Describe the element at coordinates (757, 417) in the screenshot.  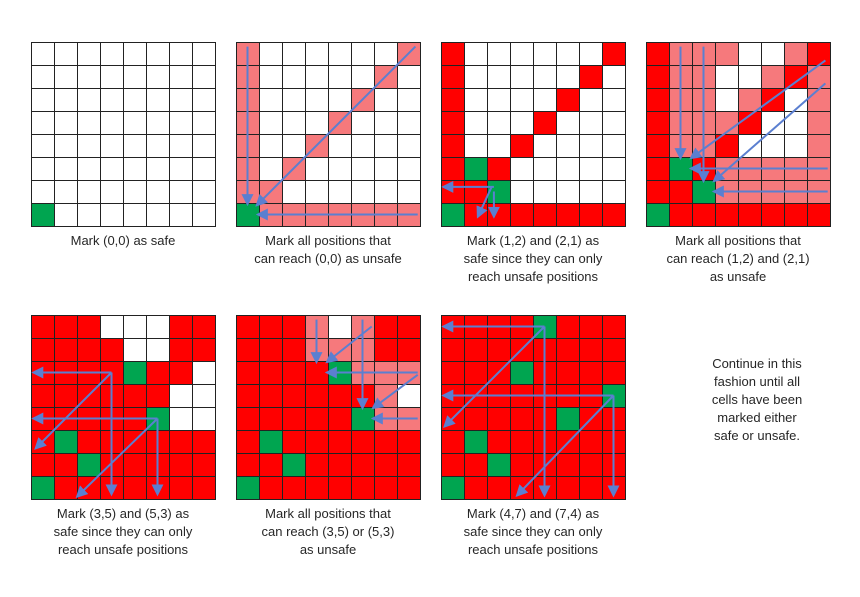
I see `note-line: marked either` at that location.